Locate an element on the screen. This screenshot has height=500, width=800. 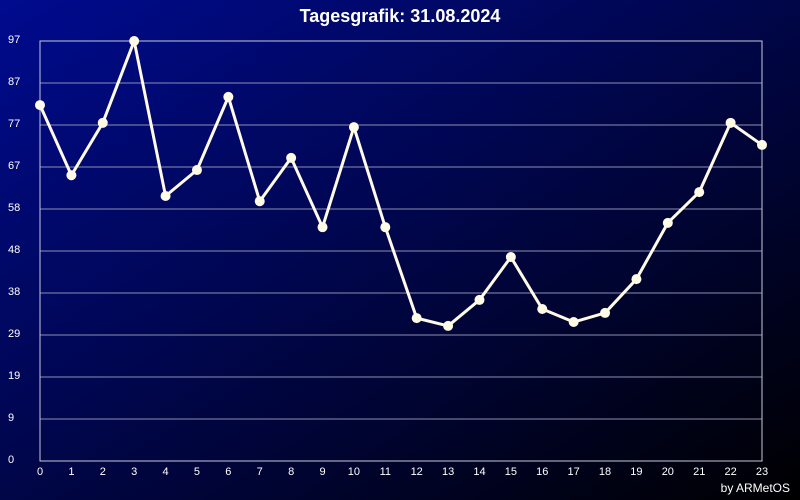
footer: by ARMetOS is located at coordinates (755, 488).